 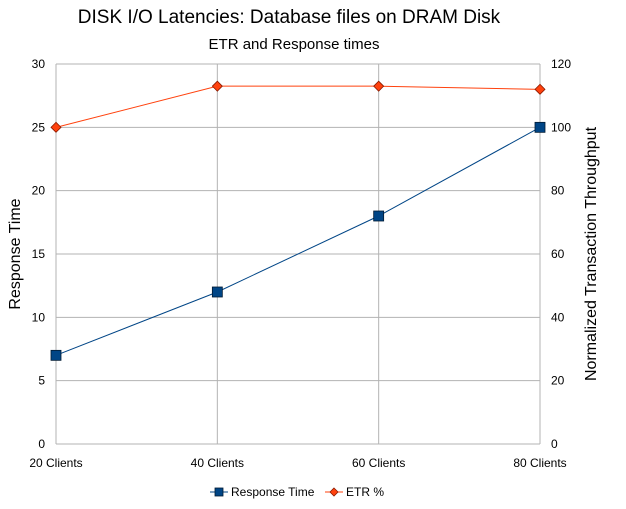 I want to click on left-tick-label: 15, so click(x=39, y=254).